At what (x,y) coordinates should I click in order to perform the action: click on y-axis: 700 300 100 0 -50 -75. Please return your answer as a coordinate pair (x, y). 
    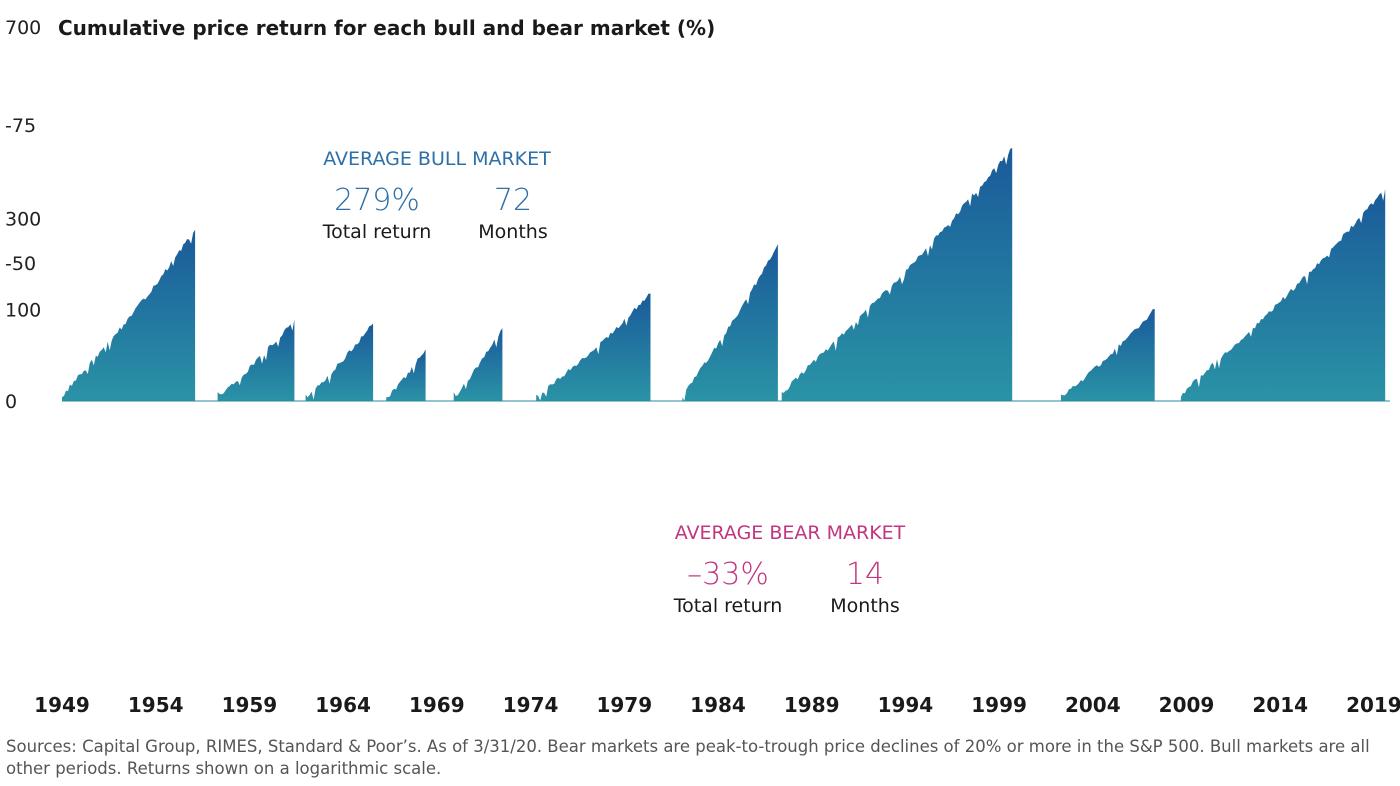
    Looking at the image, I should click on (23, 215).